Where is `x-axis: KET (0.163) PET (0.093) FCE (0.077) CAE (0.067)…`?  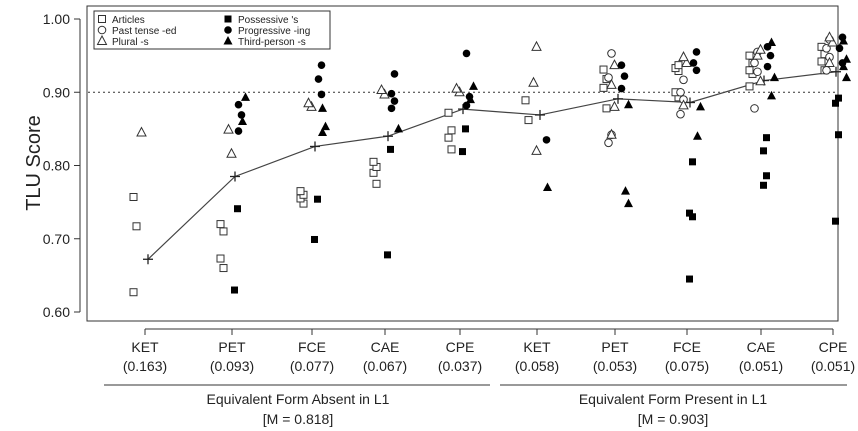
x-axis: KET (0.163) PET (0.093) FCE (0.077) CAE (0.067)… is located at coordinates (489, 351).